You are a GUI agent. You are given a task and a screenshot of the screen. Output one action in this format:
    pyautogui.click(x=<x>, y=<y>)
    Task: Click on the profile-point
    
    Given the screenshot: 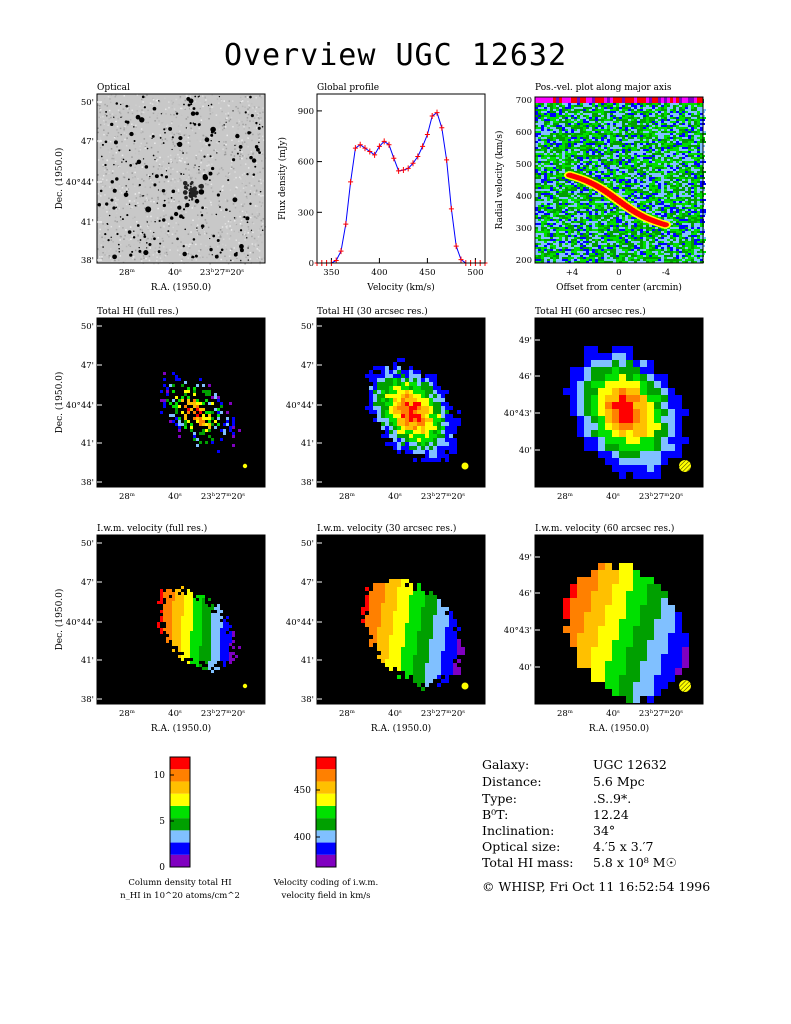 What is the action you would take?
    pyautogui.click(x=355, y=148)
    